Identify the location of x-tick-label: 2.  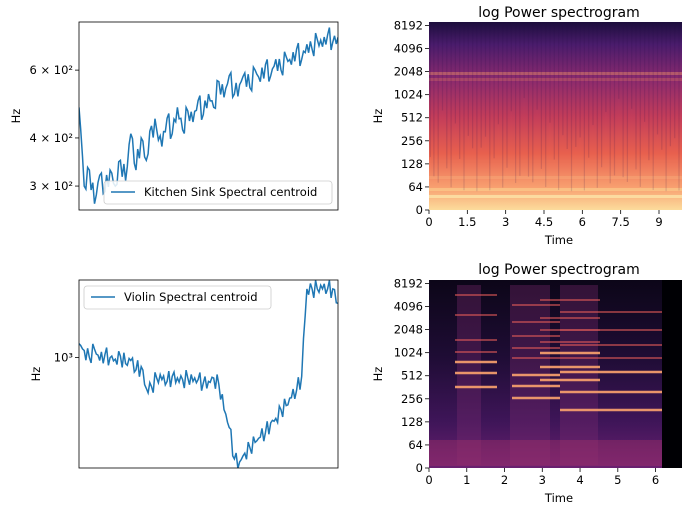
(504, 480).